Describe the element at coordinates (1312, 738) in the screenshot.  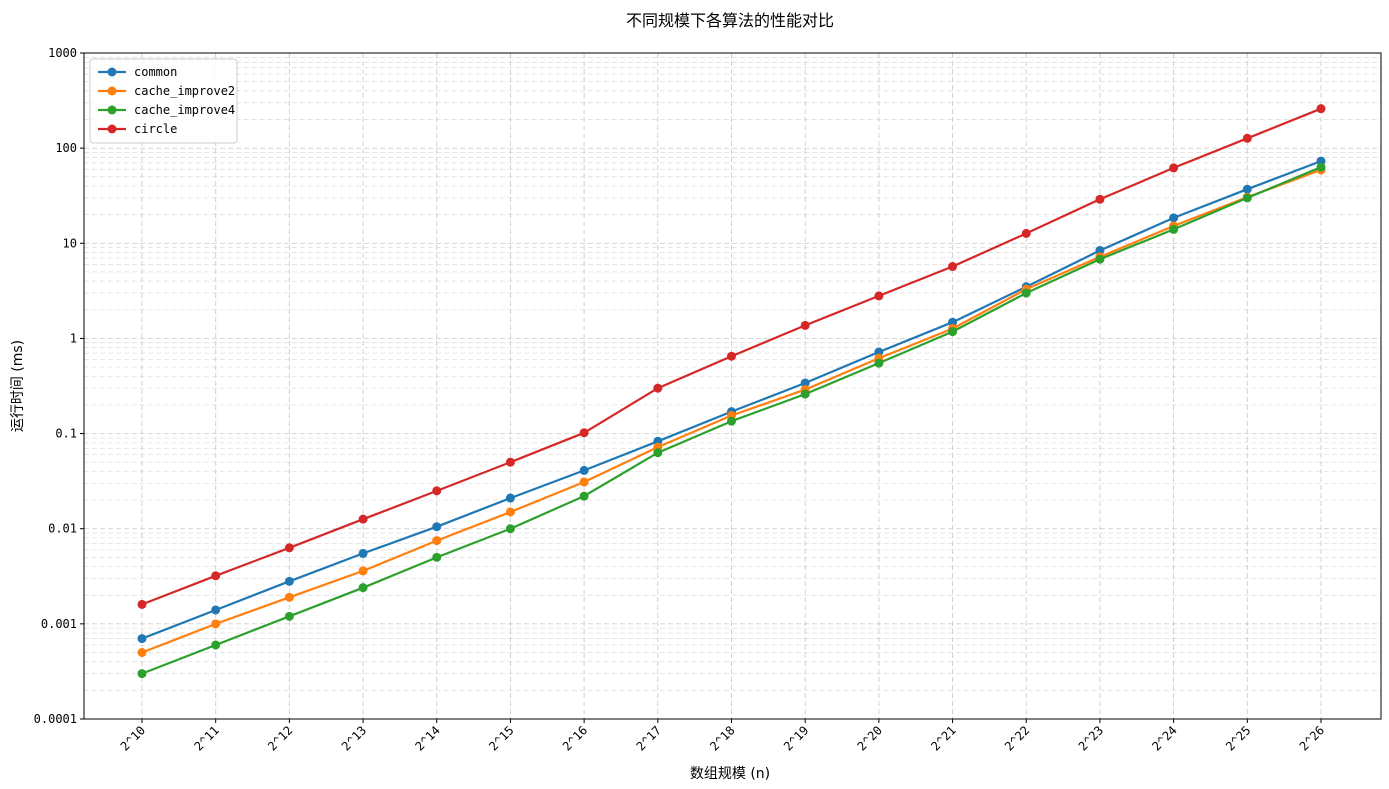
I see `x-tick-label: 2^26` at that location.